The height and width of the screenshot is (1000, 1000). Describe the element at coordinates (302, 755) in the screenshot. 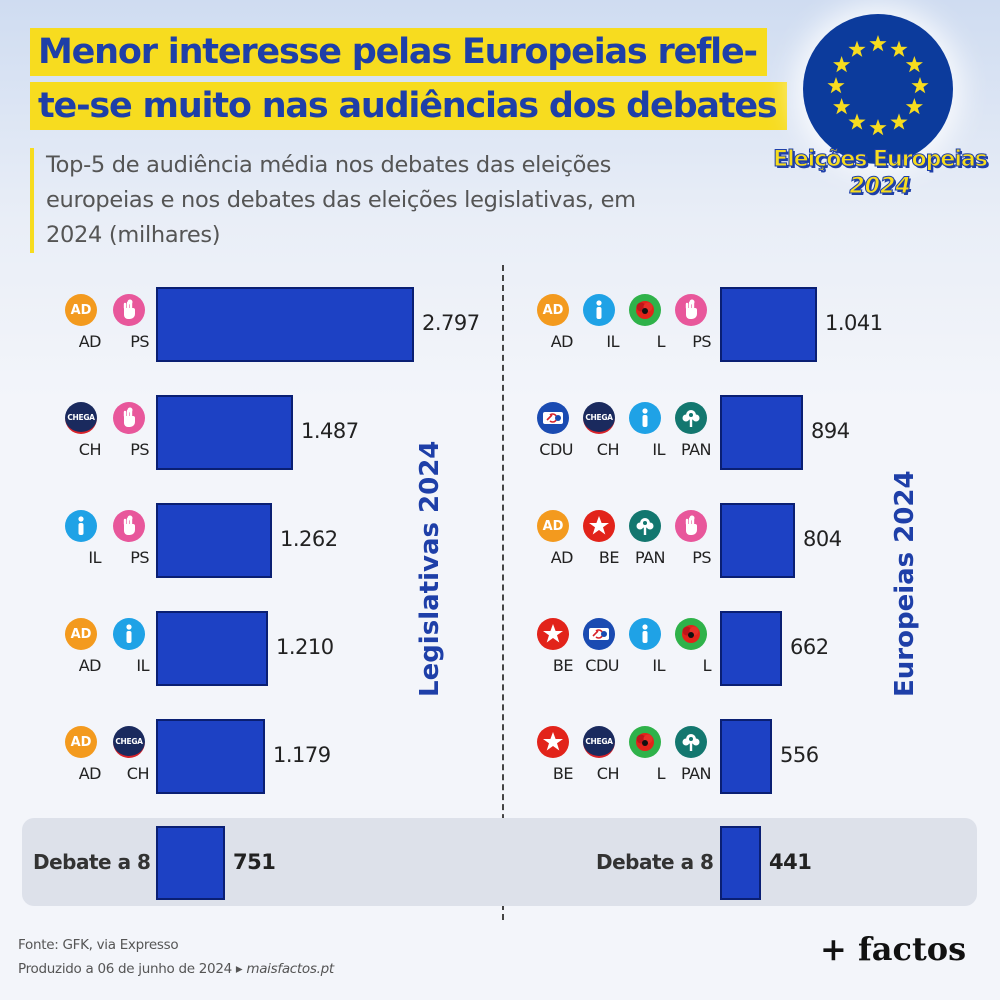

I see `bar-value-label: 1.179` at that location.